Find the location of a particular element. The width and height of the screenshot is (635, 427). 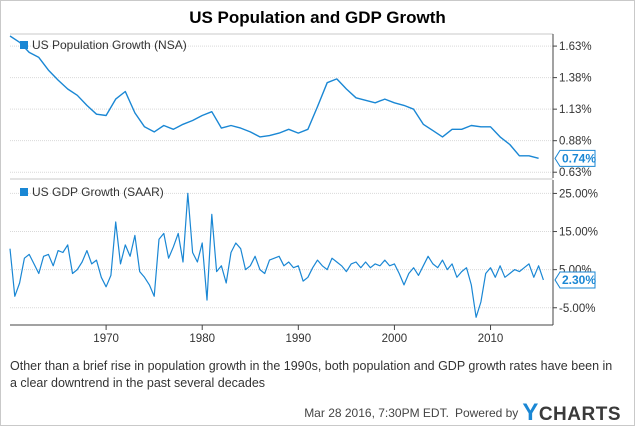

ycharts-logo-y: Y is located at coordinates (530, 412).